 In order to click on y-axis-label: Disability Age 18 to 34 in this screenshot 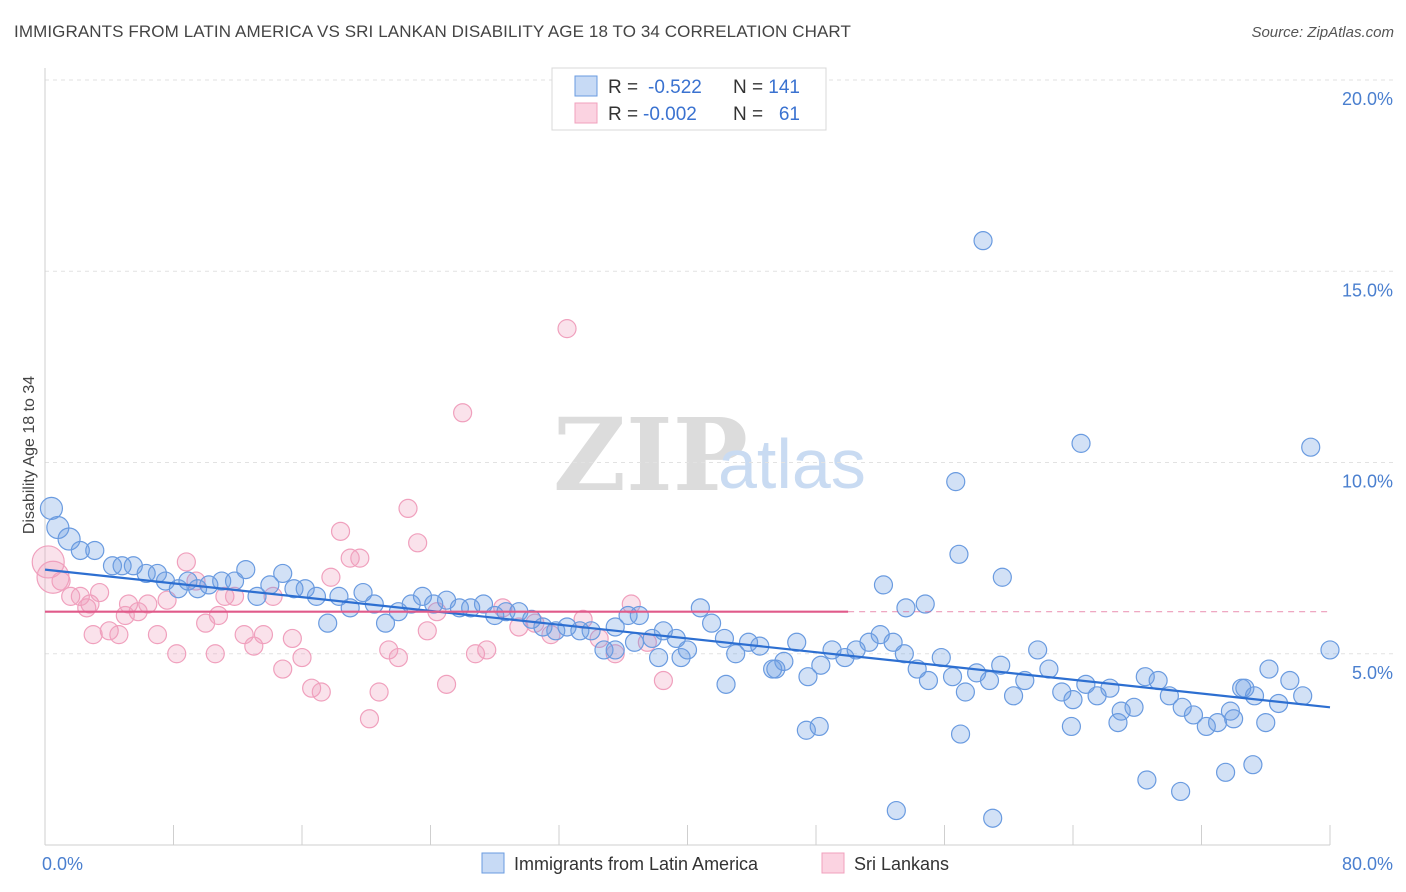, I will do `click(29, 455)`.